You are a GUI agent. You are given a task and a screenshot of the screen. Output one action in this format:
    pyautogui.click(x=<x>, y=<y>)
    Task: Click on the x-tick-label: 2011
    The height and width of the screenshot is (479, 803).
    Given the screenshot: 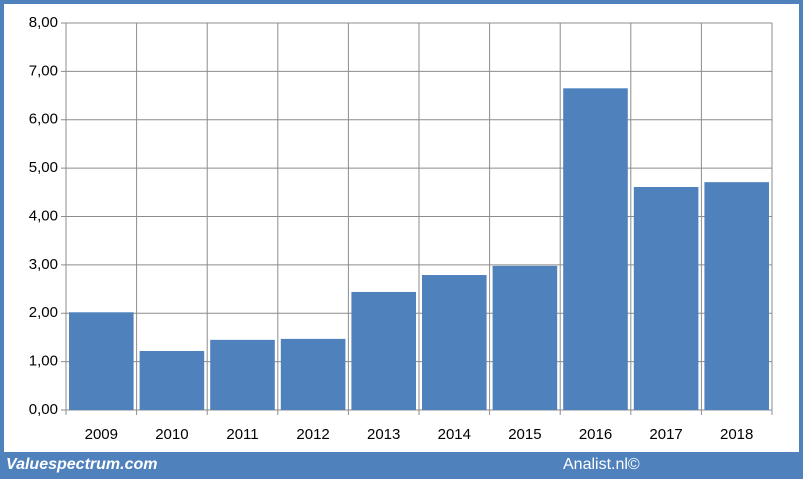 What is the action you would take?
    pyautogui.click(x=242, y=434)
    